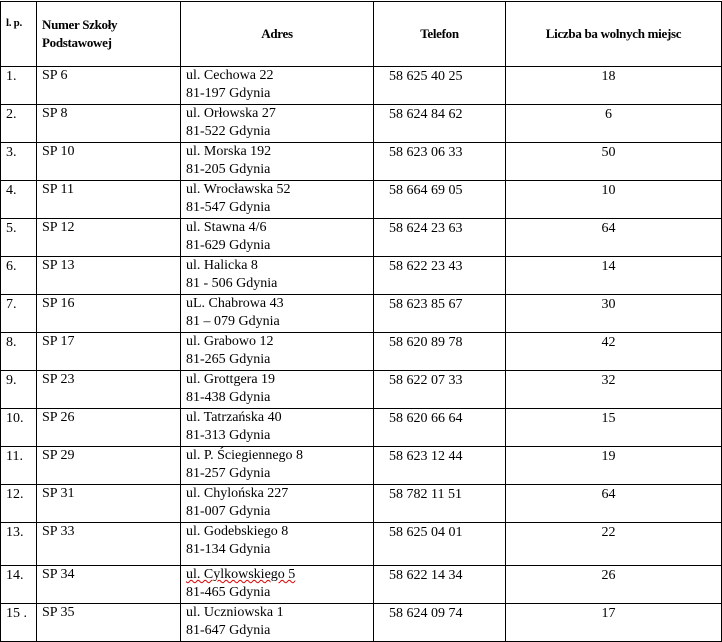 The height and width of the screenshot is (642, 722). I want to click on row-count: 32, so click(613, 389).